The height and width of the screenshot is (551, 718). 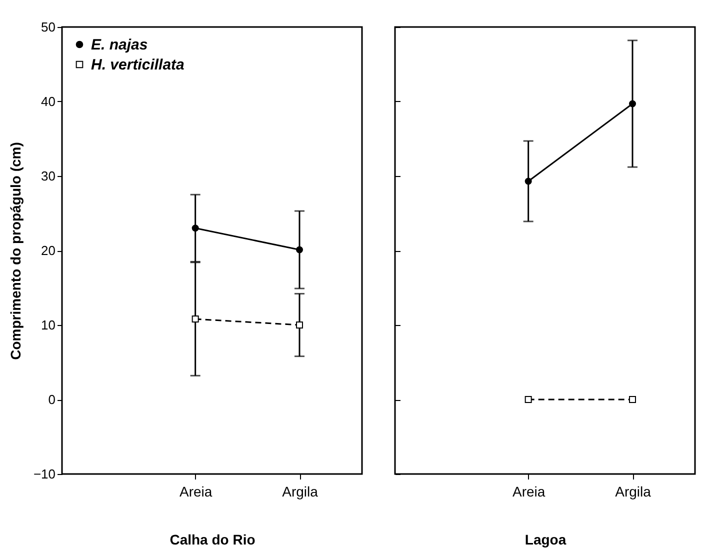 What do you see at coordinates (48, 250) in the screenshot?
I see `y-tick-label: 20` at bounding box center [48, 250].